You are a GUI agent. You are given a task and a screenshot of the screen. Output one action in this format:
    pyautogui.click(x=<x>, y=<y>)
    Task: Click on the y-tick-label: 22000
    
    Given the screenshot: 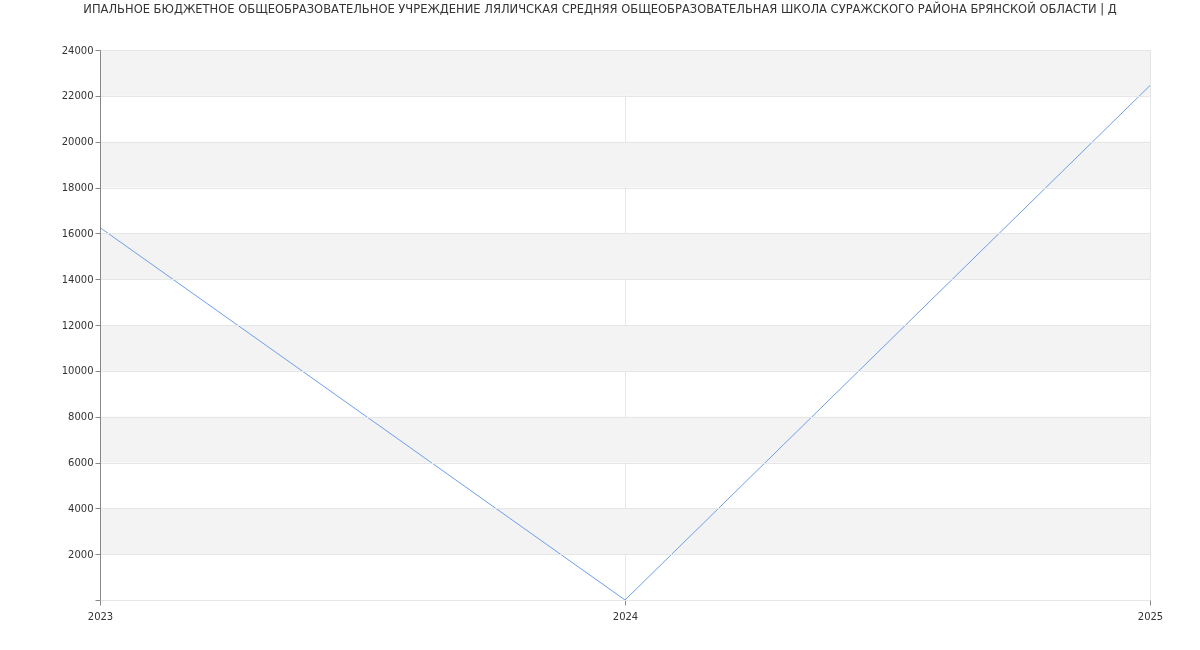 What is the action you would take?
    pyautogui.click(x=77, y=96)
    